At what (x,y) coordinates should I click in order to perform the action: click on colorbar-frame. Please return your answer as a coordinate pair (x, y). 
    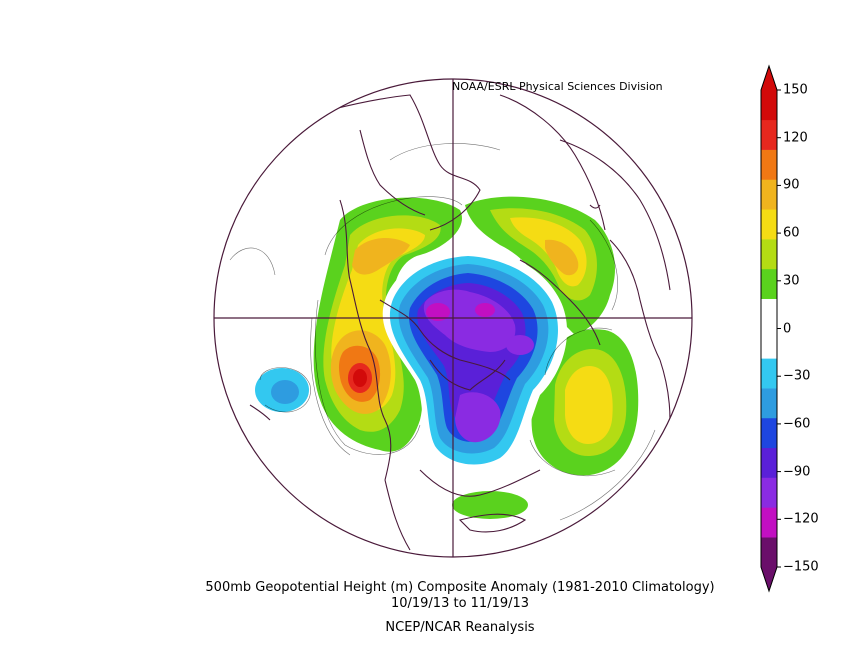
    Looking at the image, I should click on (769, 328).